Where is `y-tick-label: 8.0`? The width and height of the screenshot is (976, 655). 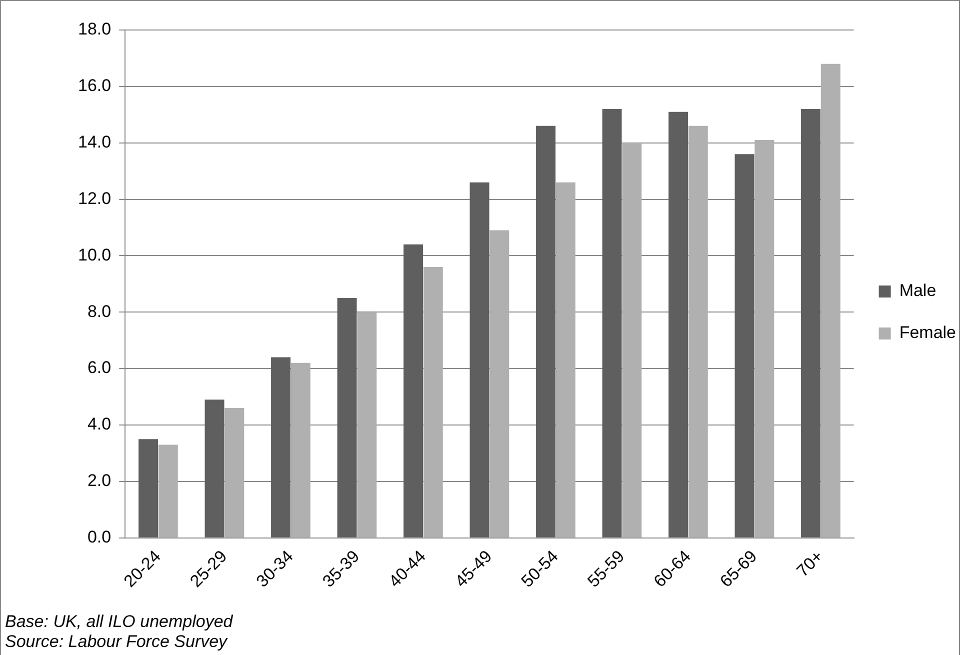
y-tick-label: 8.0 is located at coordinates (99, 311).